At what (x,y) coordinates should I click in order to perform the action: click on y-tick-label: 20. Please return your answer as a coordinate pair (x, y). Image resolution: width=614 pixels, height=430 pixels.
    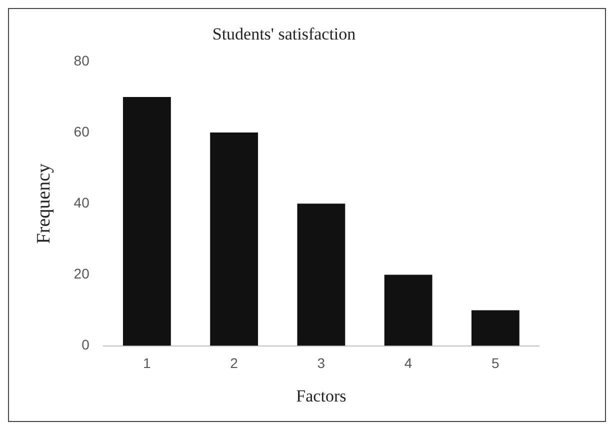
    Looking at the image, I should click on (82, 274).